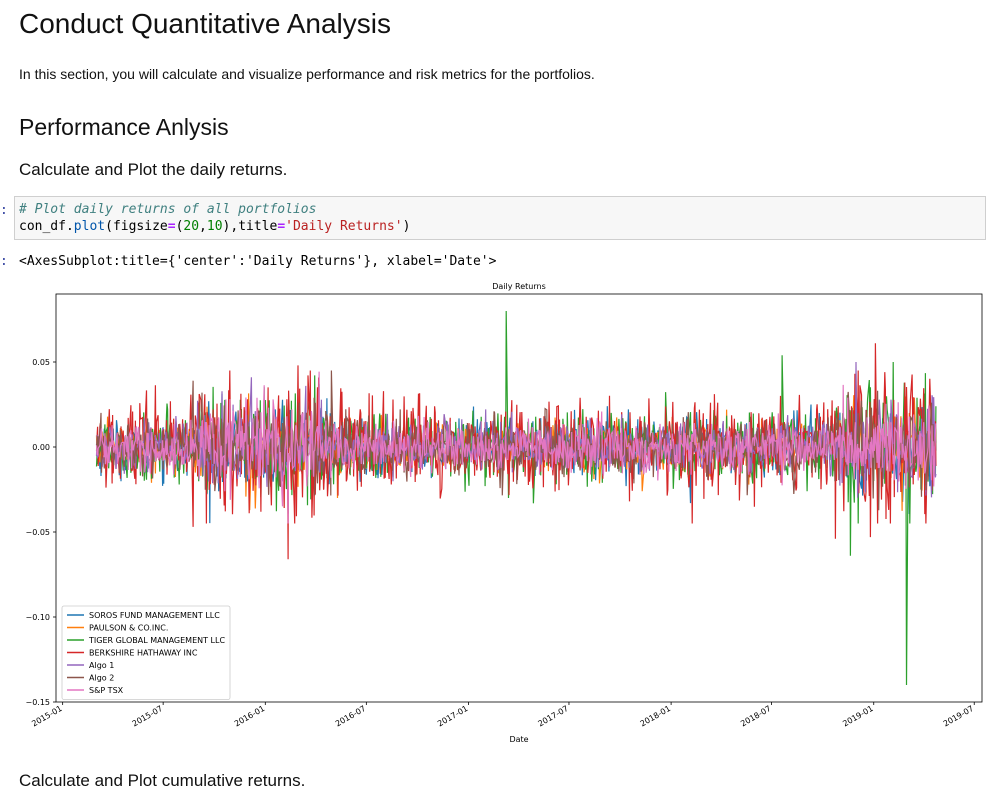  I want to click on code-num-20: 20, so click(191, 226).